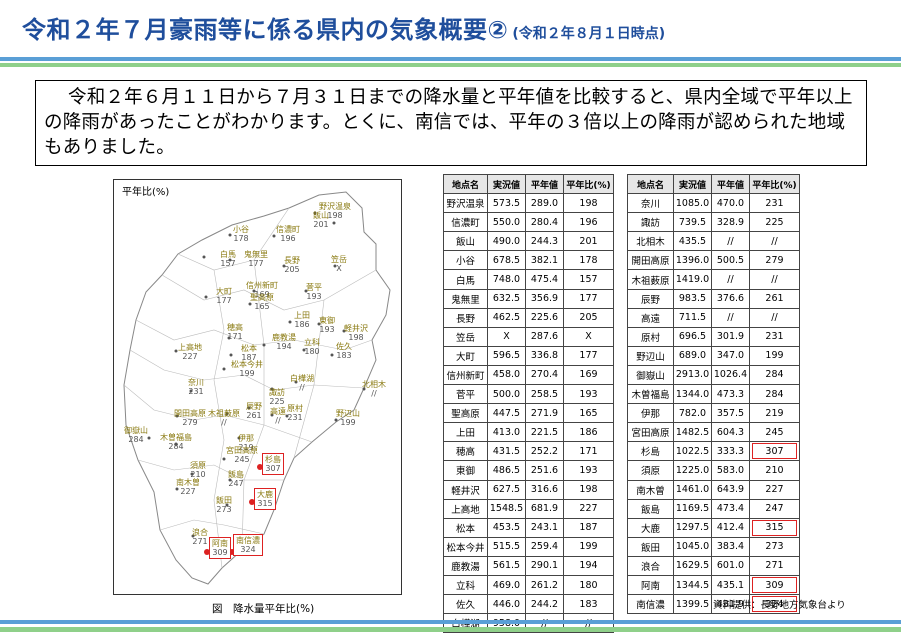  What do you see at coordinates (321, 220) in the screenshot?
I see `map-station: 飯山 201` at bounding box center [321, 220].